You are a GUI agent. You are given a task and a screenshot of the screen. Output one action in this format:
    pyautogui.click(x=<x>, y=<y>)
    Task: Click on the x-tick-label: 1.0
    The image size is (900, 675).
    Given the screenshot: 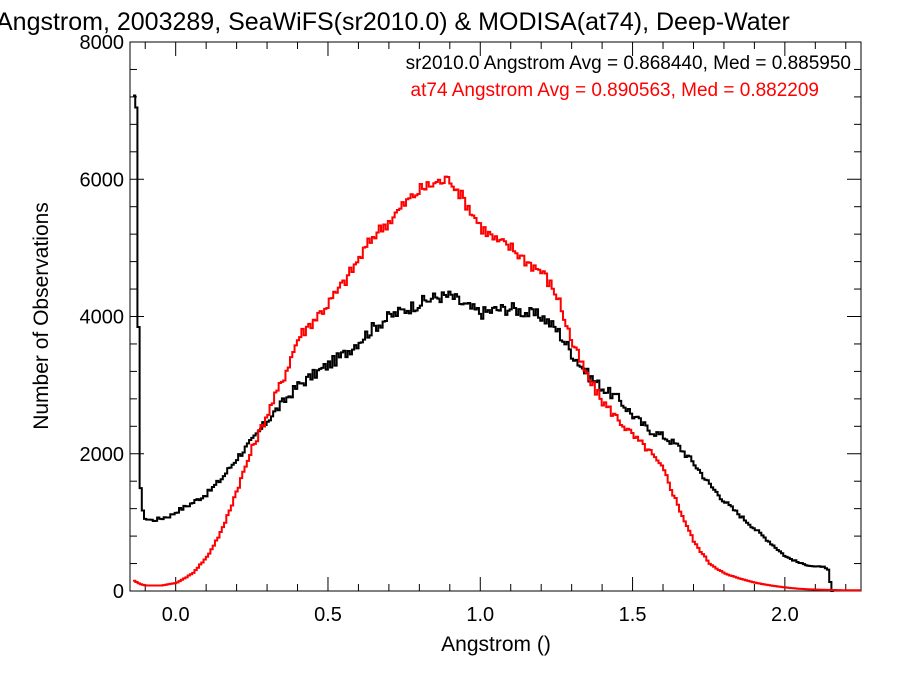 What is the action you would take?
    pyautogui.click(x=480, y=615)
    